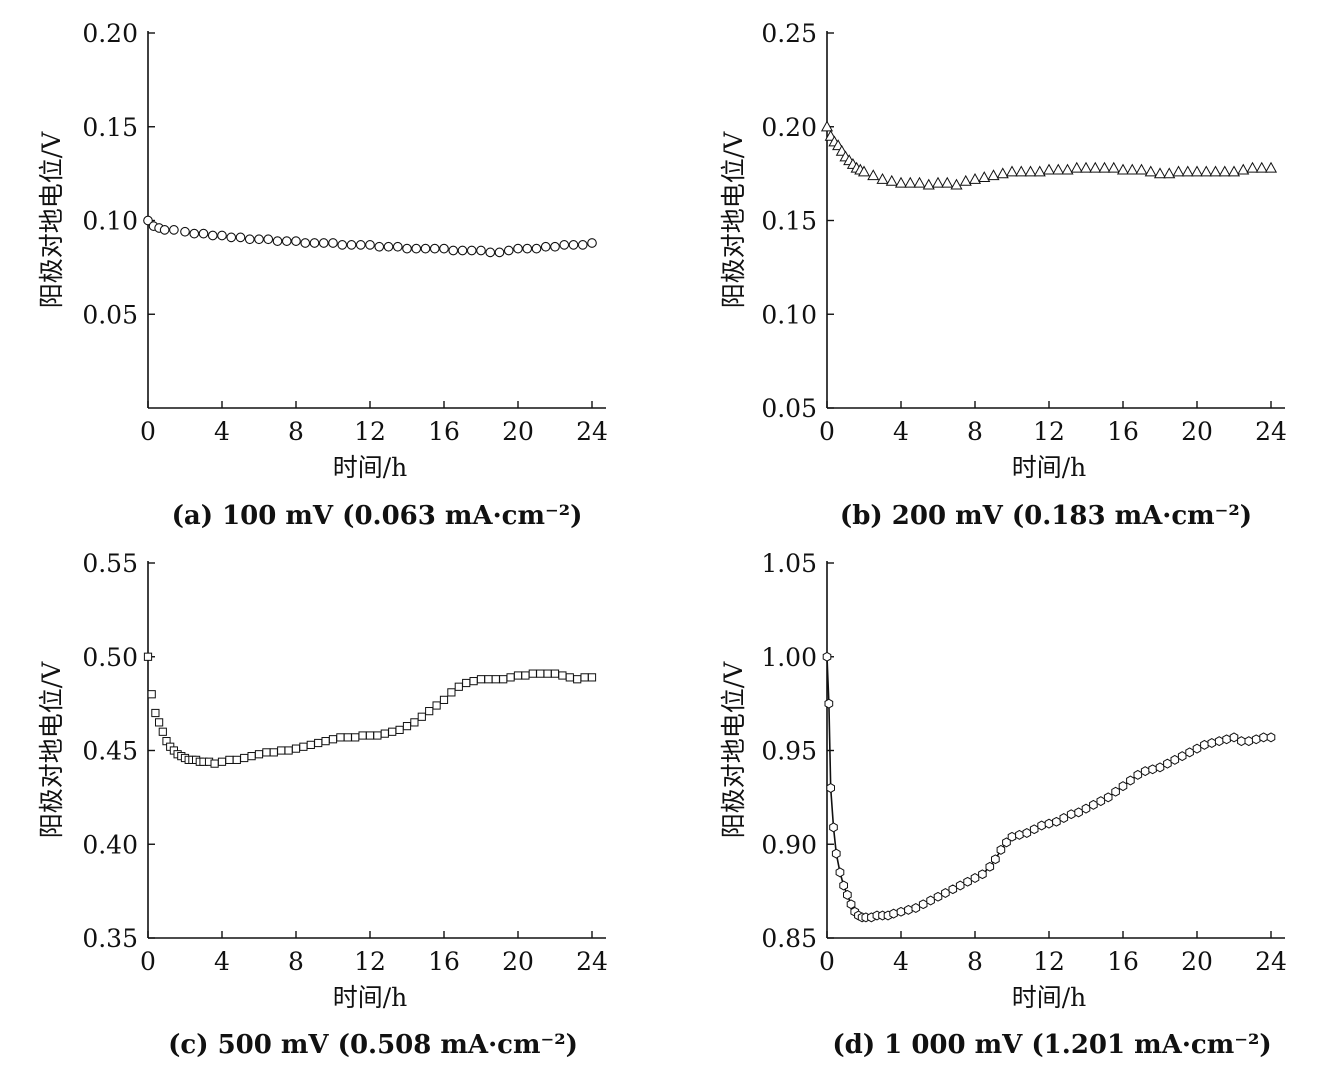 The height and width of the screenshot is (1068, 1323). Describe the element at coordinates (733, 749) in the screenshot. I see `y-axis-label: 阳极对地电位/V` at that location.